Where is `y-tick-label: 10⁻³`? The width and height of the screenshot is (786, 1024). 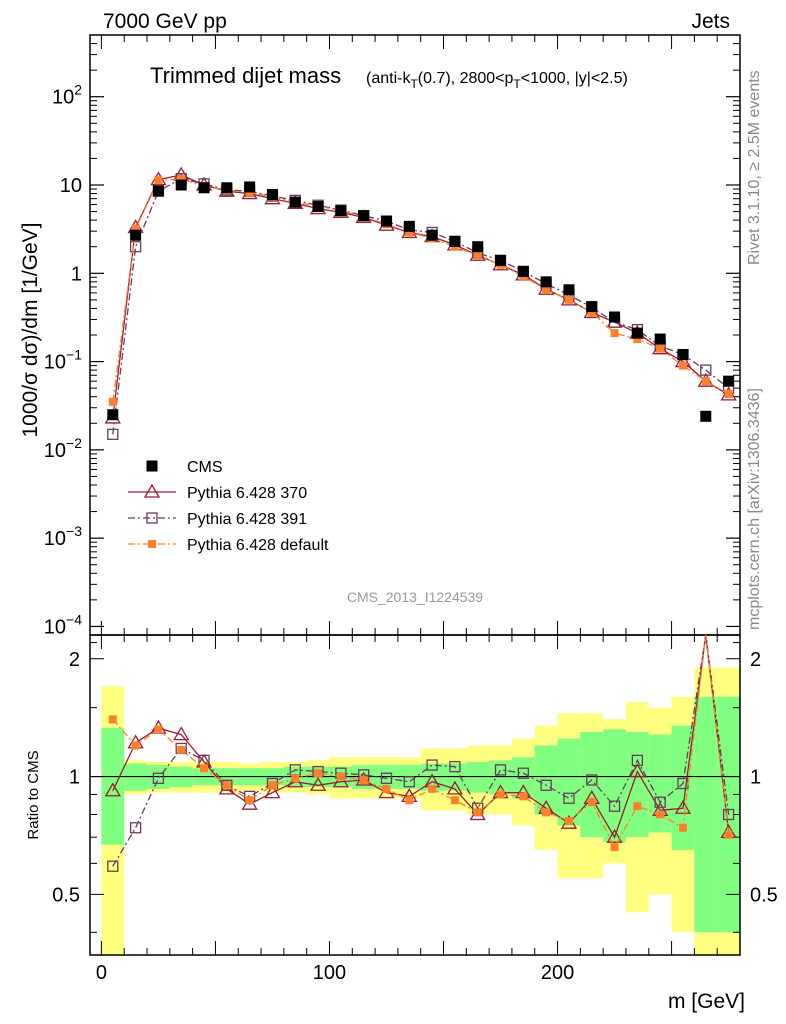 y-tick-label: 10⁻³ is located at coordinates (63, 536).